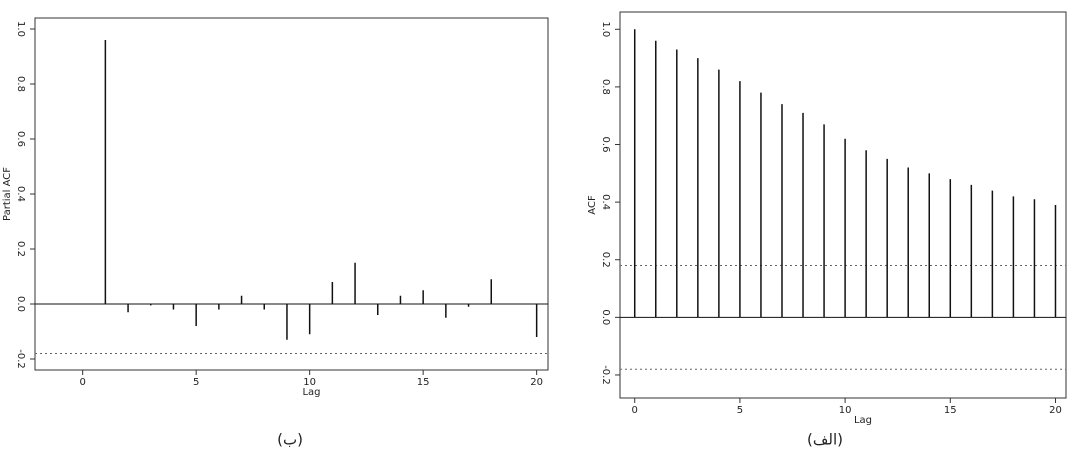 This screenshot has width=1067, height=456. What do you see at coordinates (7, 194) in the screenshot?
I see `y-axis-label: Partial ACF` at bounding box center [7, 194].